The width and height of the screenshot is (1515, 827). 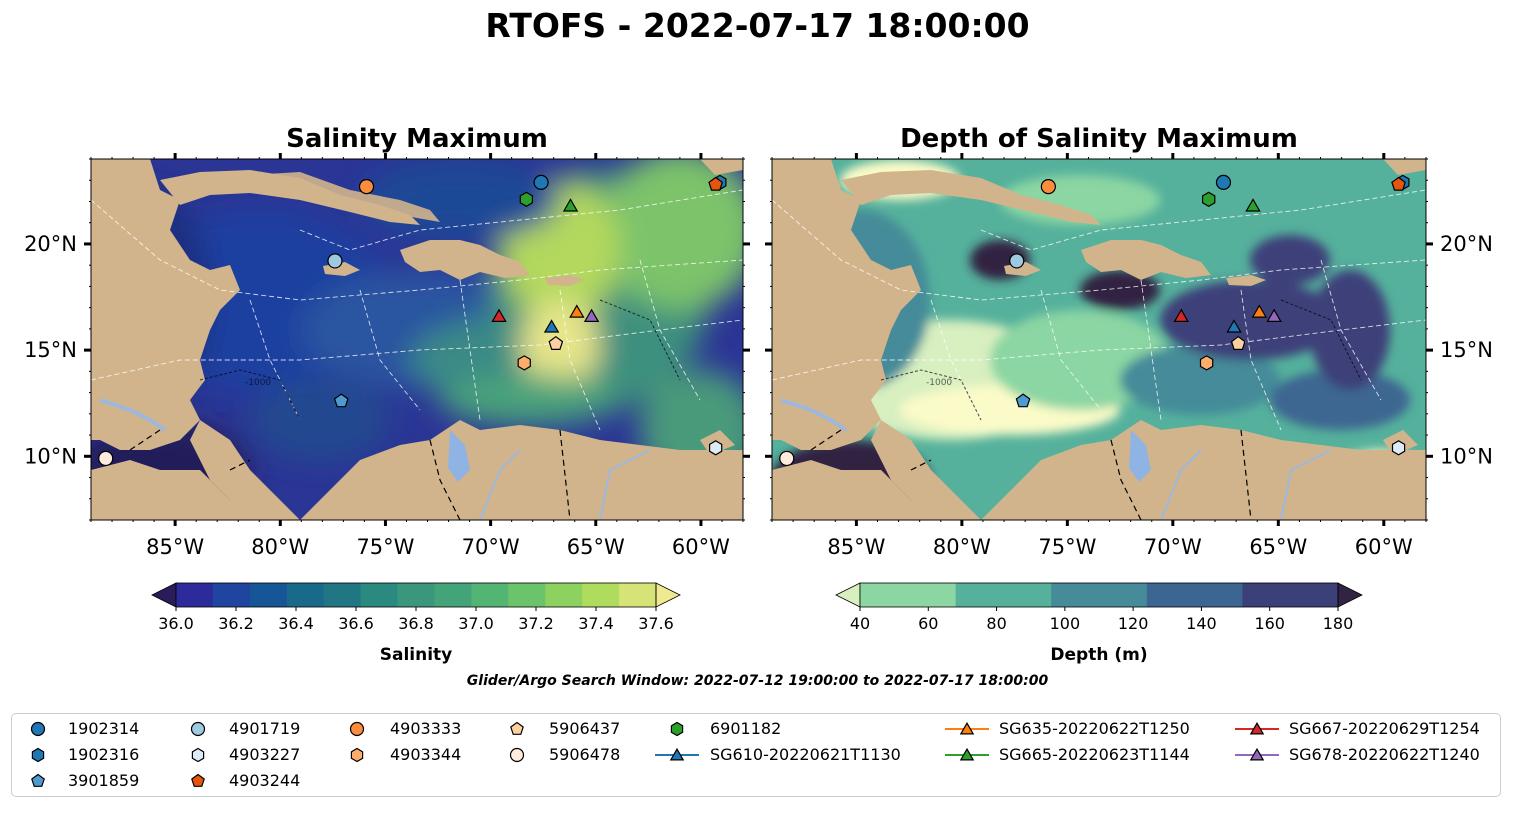 I want to click on eez-boundaries, so click(x=417, y=310).